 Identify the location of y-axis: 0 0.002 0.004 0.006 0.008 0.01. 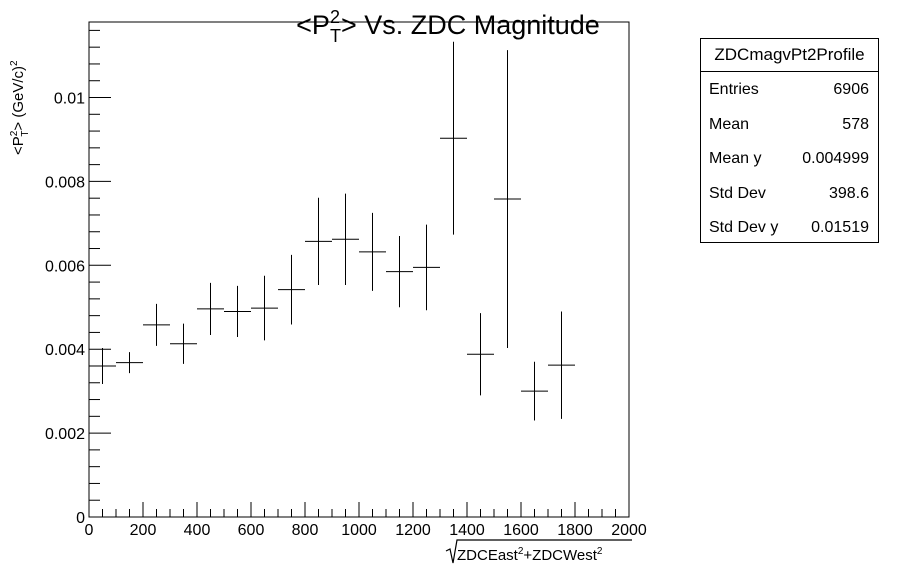
(78, 278).